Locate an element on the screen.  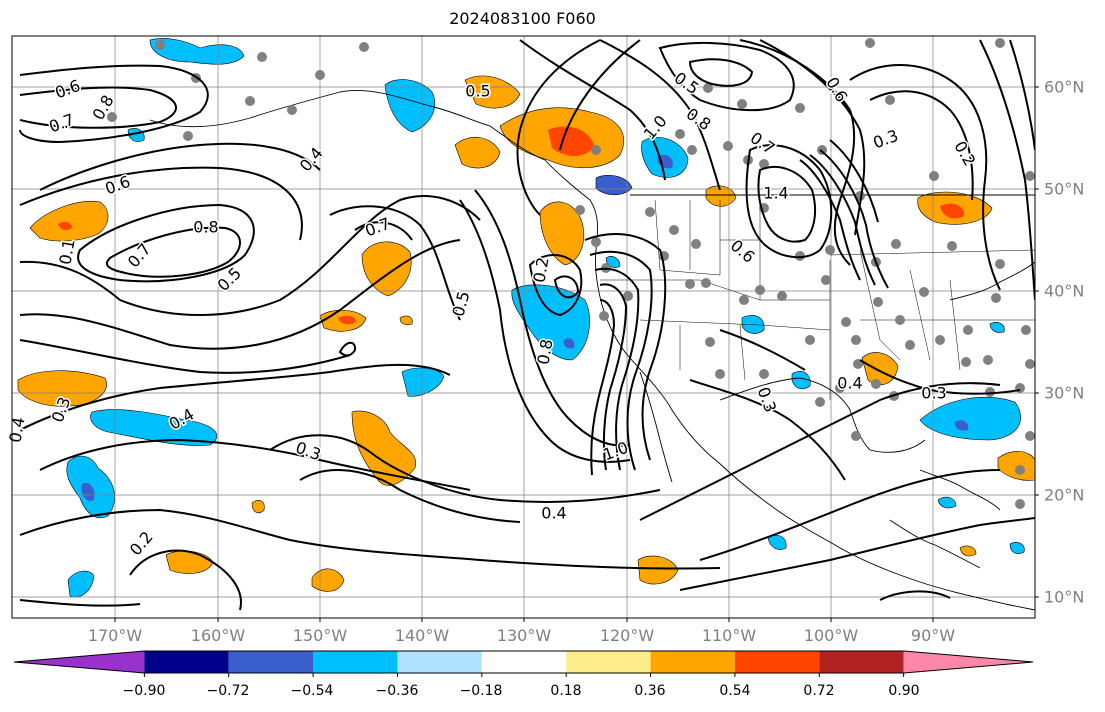
colorbar-tick-label: 0.18 is located at coordinates (566, 691).